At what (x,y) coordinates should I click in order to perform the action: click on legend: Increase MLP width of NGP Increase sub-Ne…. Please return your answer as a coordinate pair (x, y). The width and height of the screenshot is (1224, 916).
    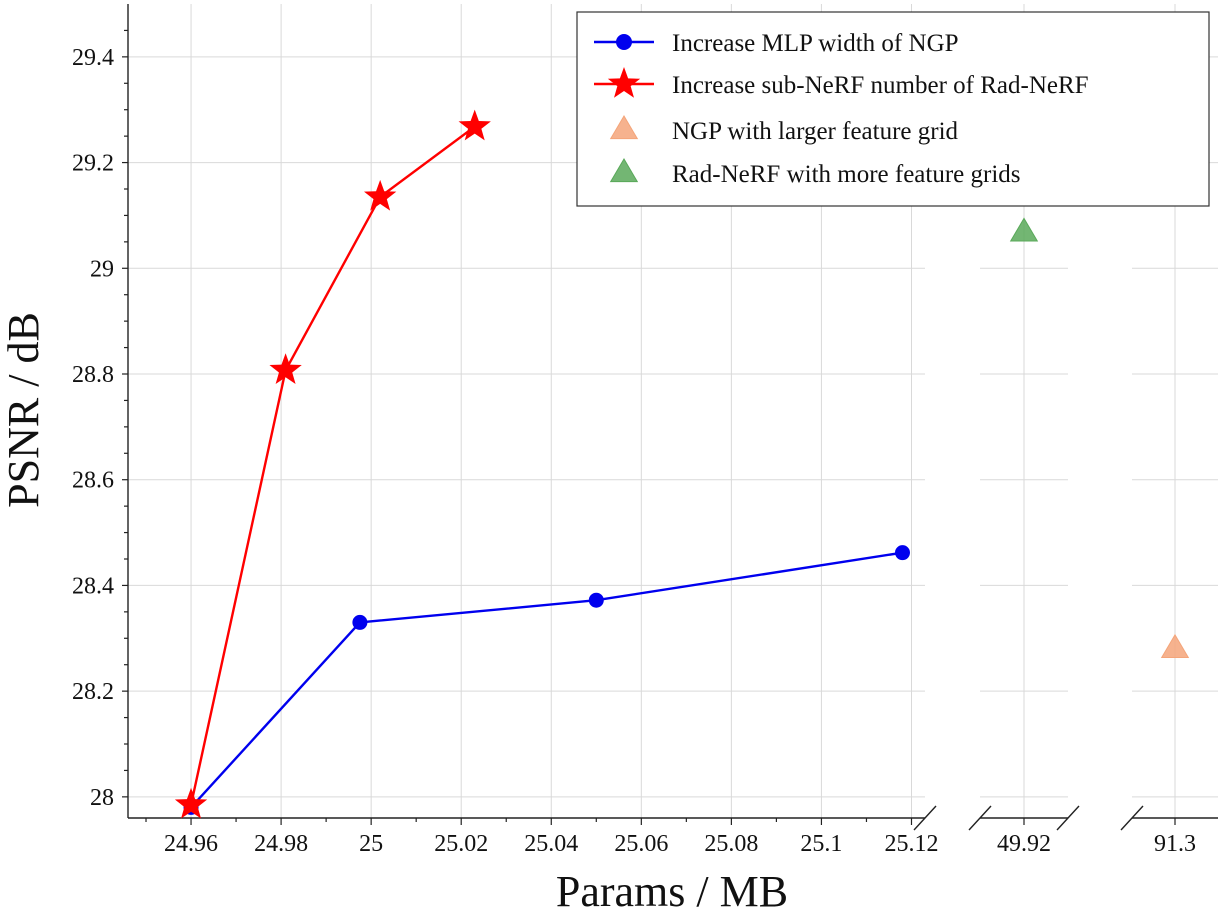
    Looking at the image, I should click on (893, 109).